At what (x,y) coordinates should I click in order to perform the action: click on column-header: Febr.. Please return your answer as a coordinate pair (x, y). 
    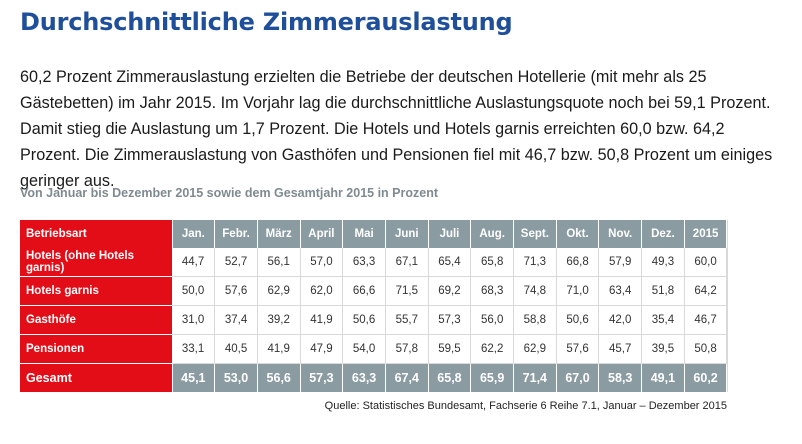
    Looking at the image, I should click on (236, 234).